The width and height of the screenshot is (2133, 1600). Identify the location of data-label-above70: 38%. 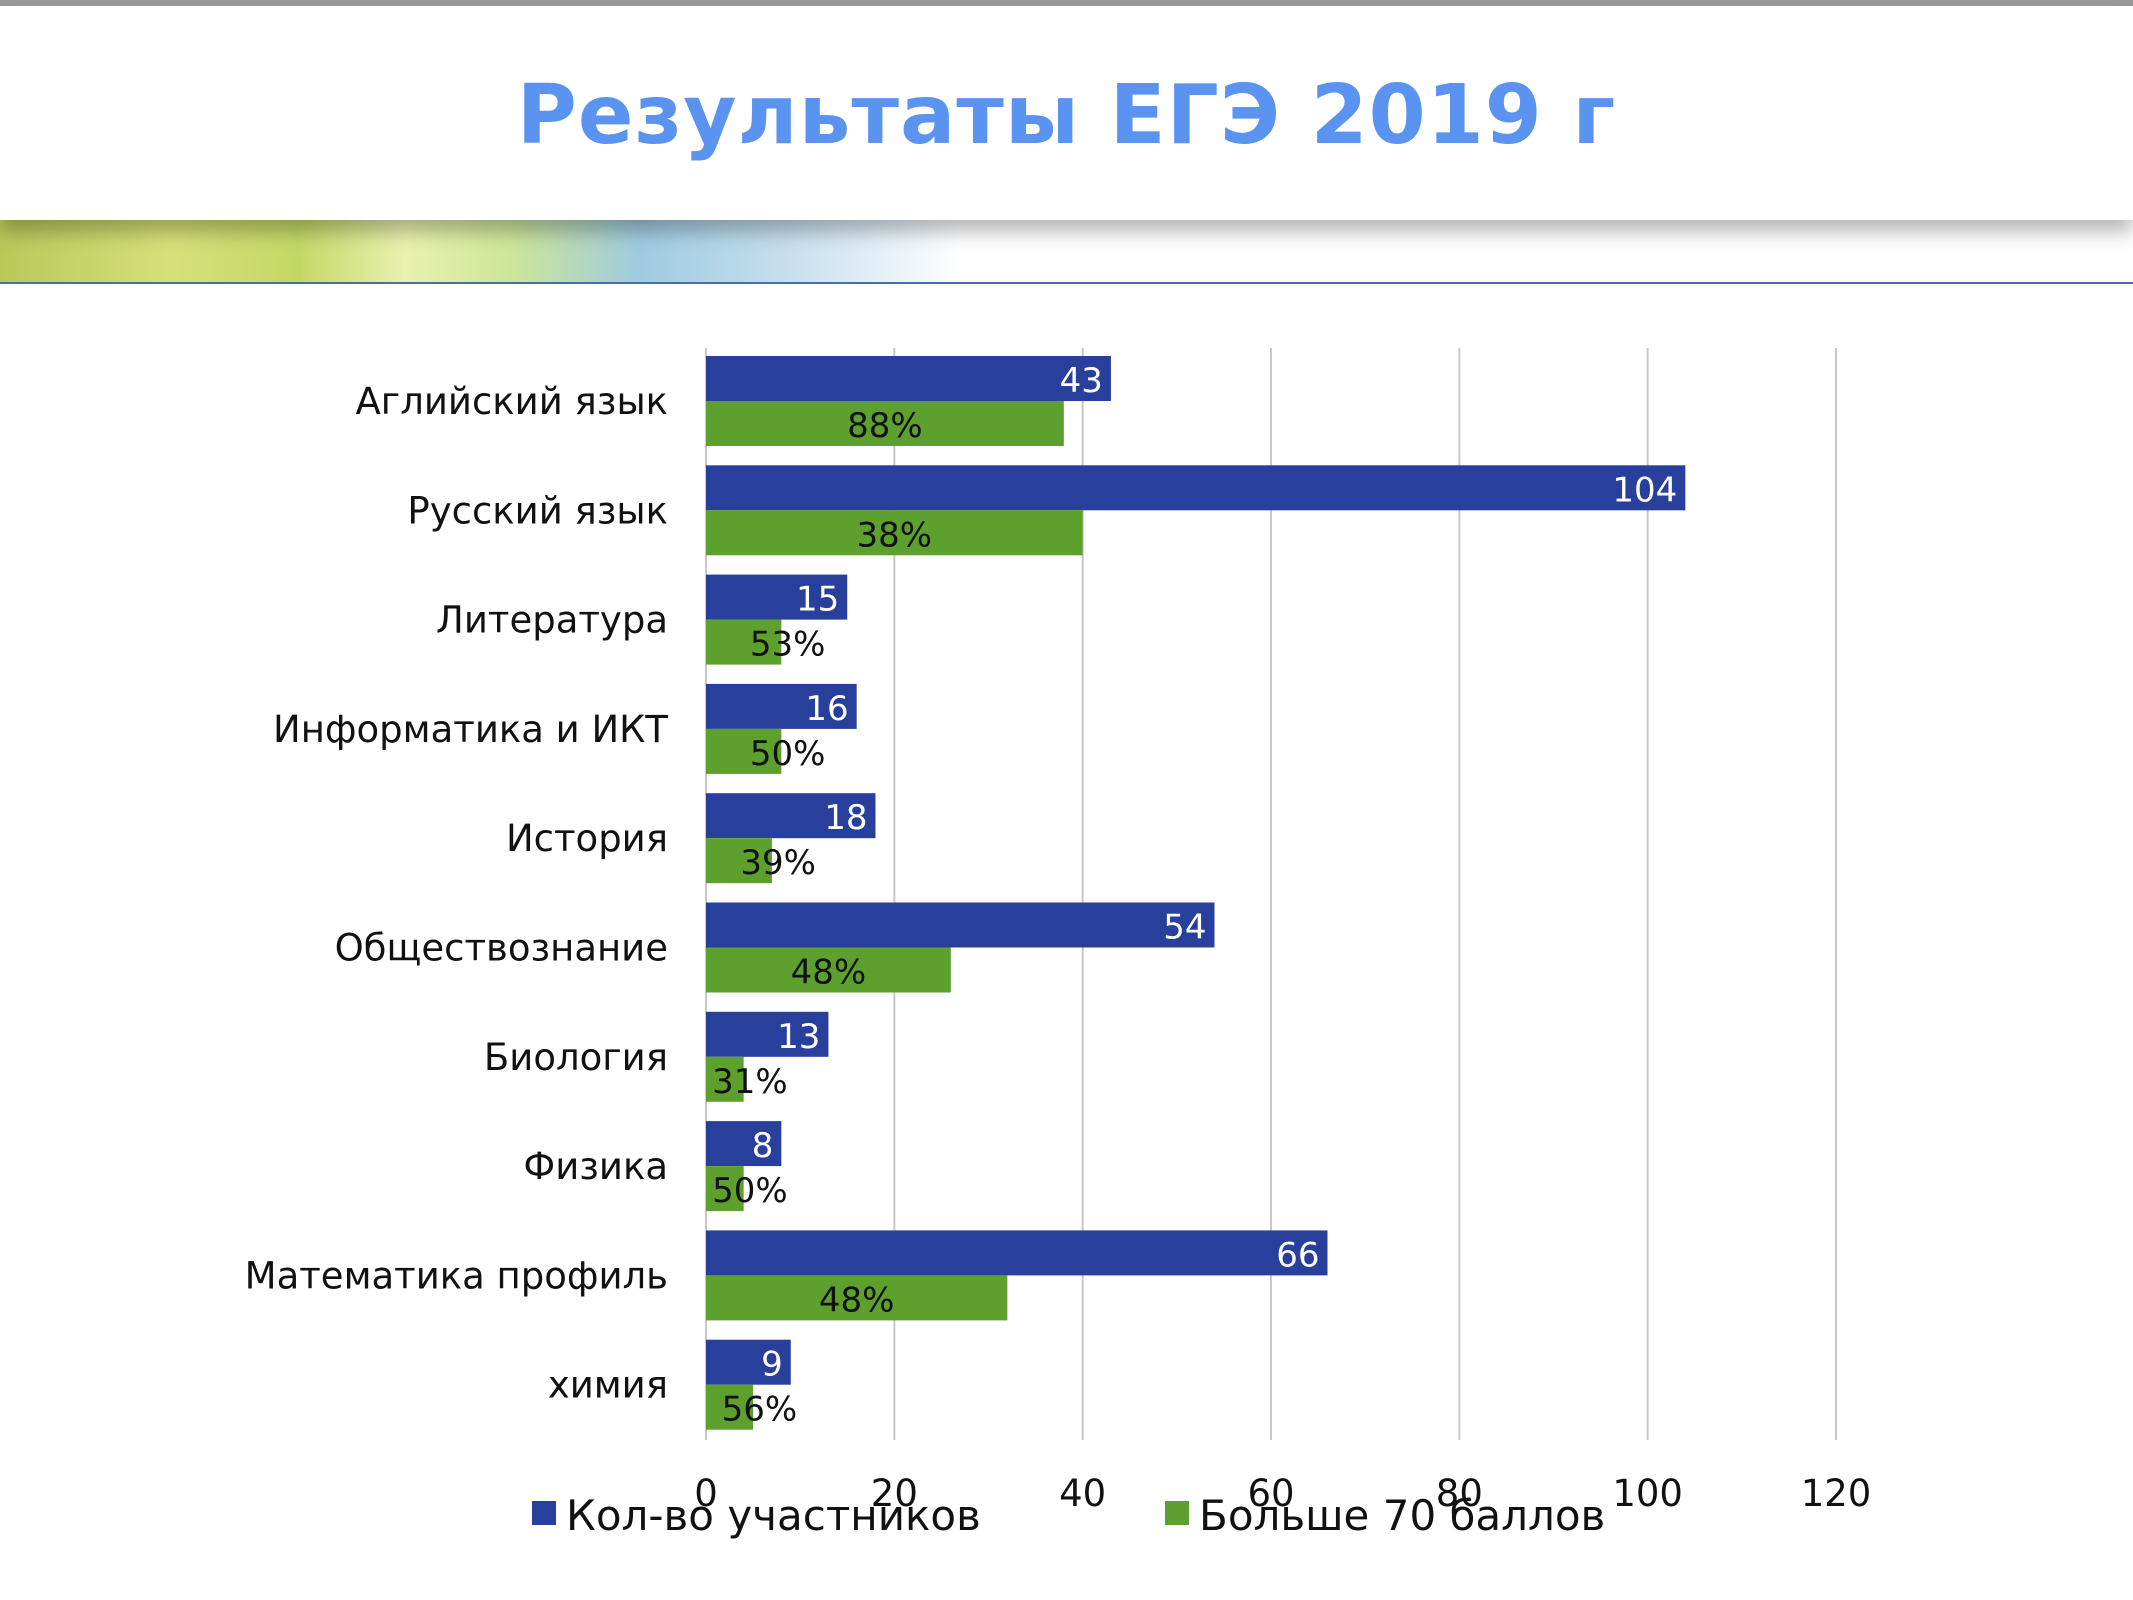
(895, 535).